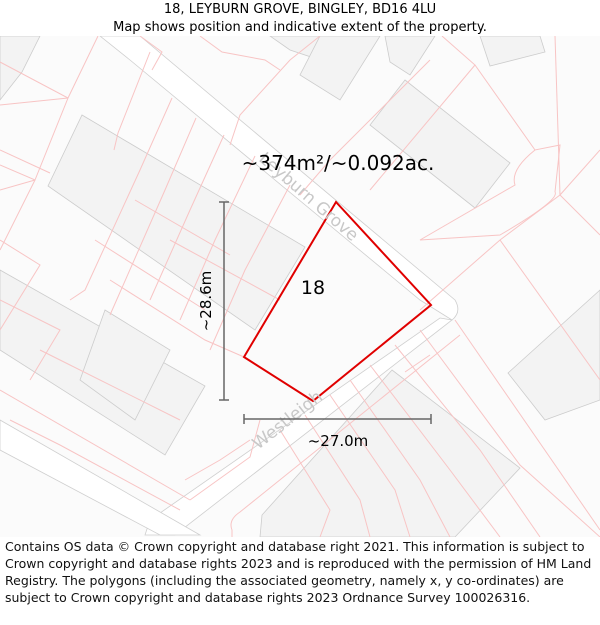 This screenshot has width=600, height=625. What do you see at coordinates (313, 288) in the screenshot?
I see `plot-number-label: 18` at bounding box center [313, 288].